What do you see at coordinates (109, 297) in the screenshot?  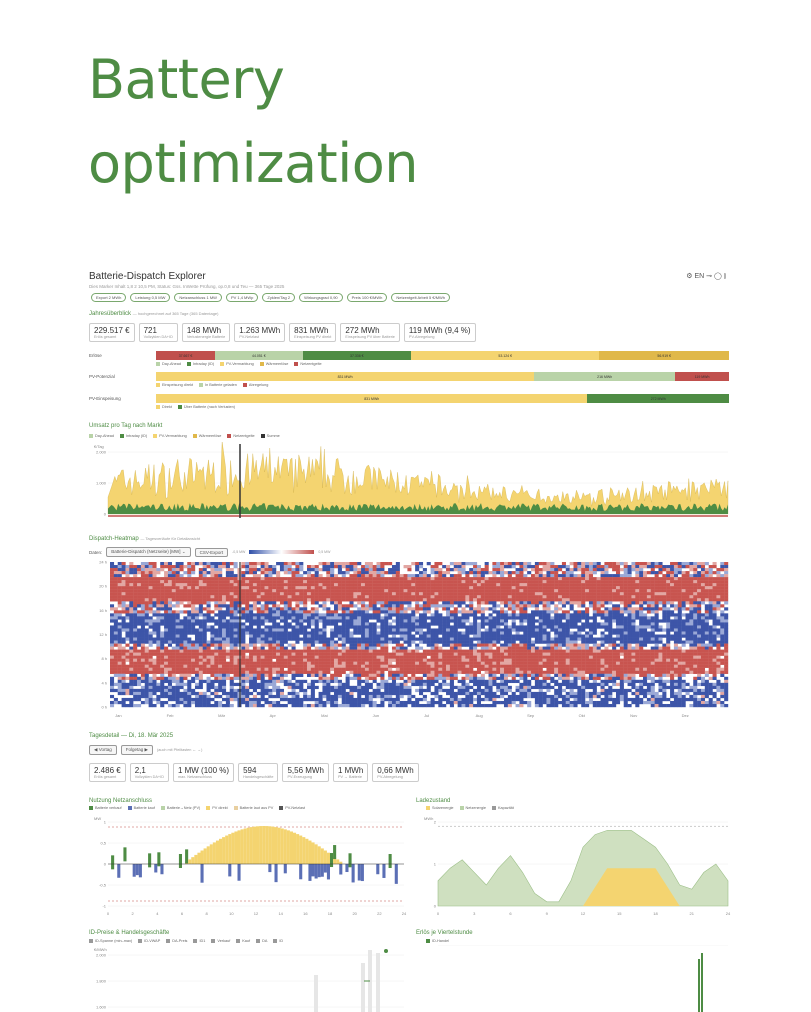 I see `parameter-chip: Export 2 MWh` at bounding box center [109, 297].